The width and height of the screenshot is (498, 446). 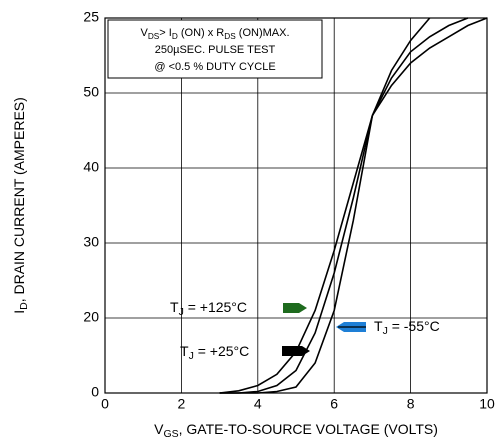 What do you see at coordinates (91, 317) in the screenshot?
I see `y-tick-label: 20` at bounding box center [91, 317].